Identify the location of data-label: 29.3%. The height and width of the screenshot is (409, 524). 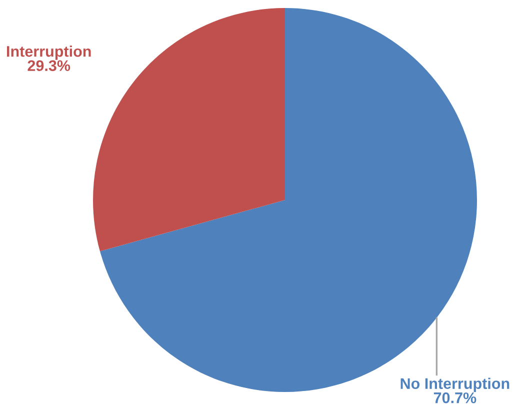
(49, 66).